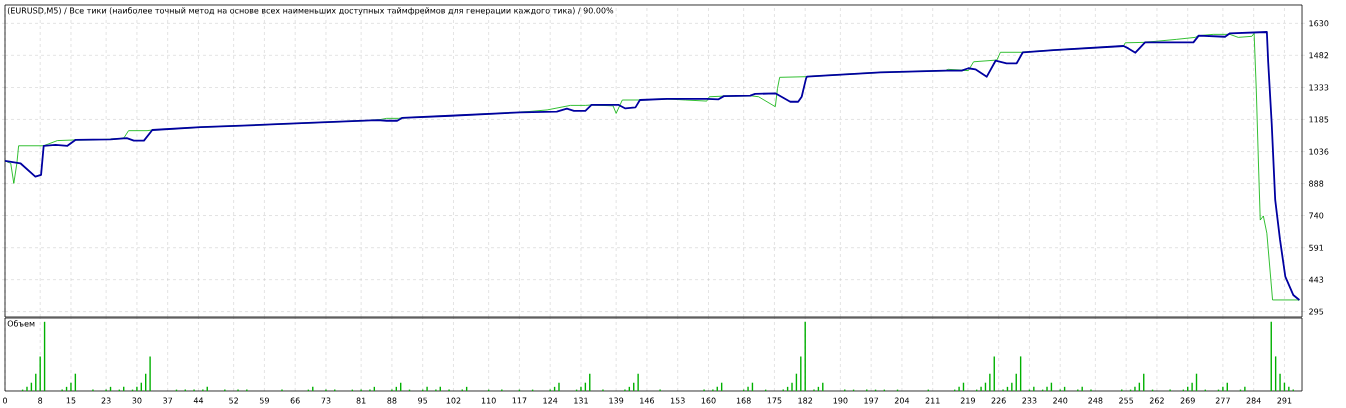  What do you see at coordinates (453, 400) in the screenshot?
I see `x-tick-label: 102` at bounding box center [453, 400].